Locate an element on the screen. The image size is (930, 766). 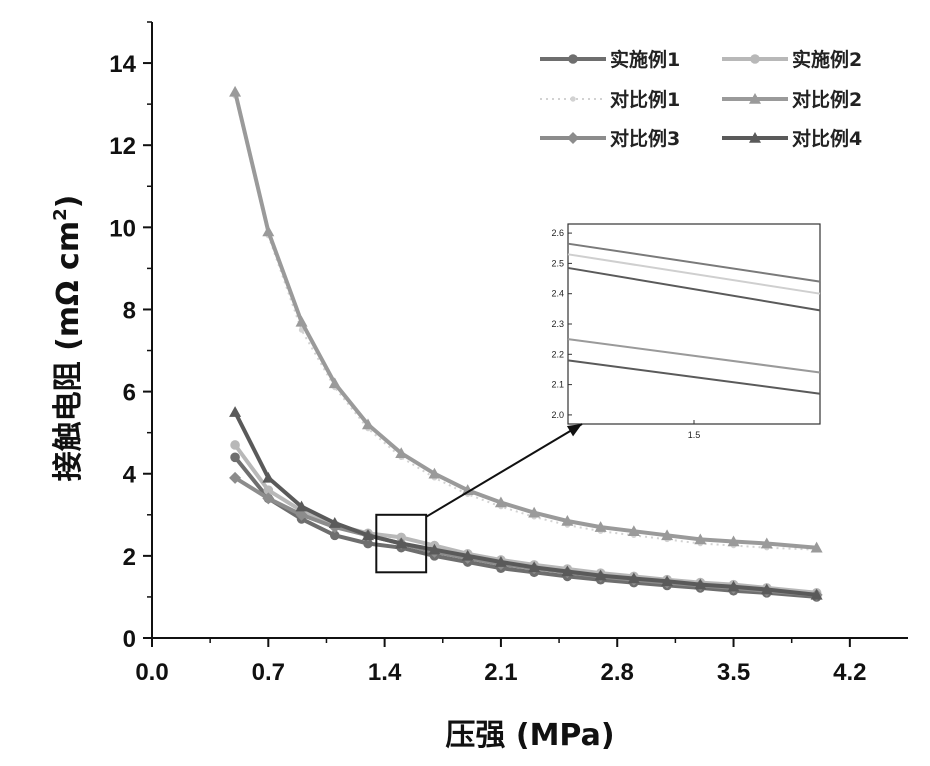
y-tick-label-6: 10 is located at coordinates (122, 228).